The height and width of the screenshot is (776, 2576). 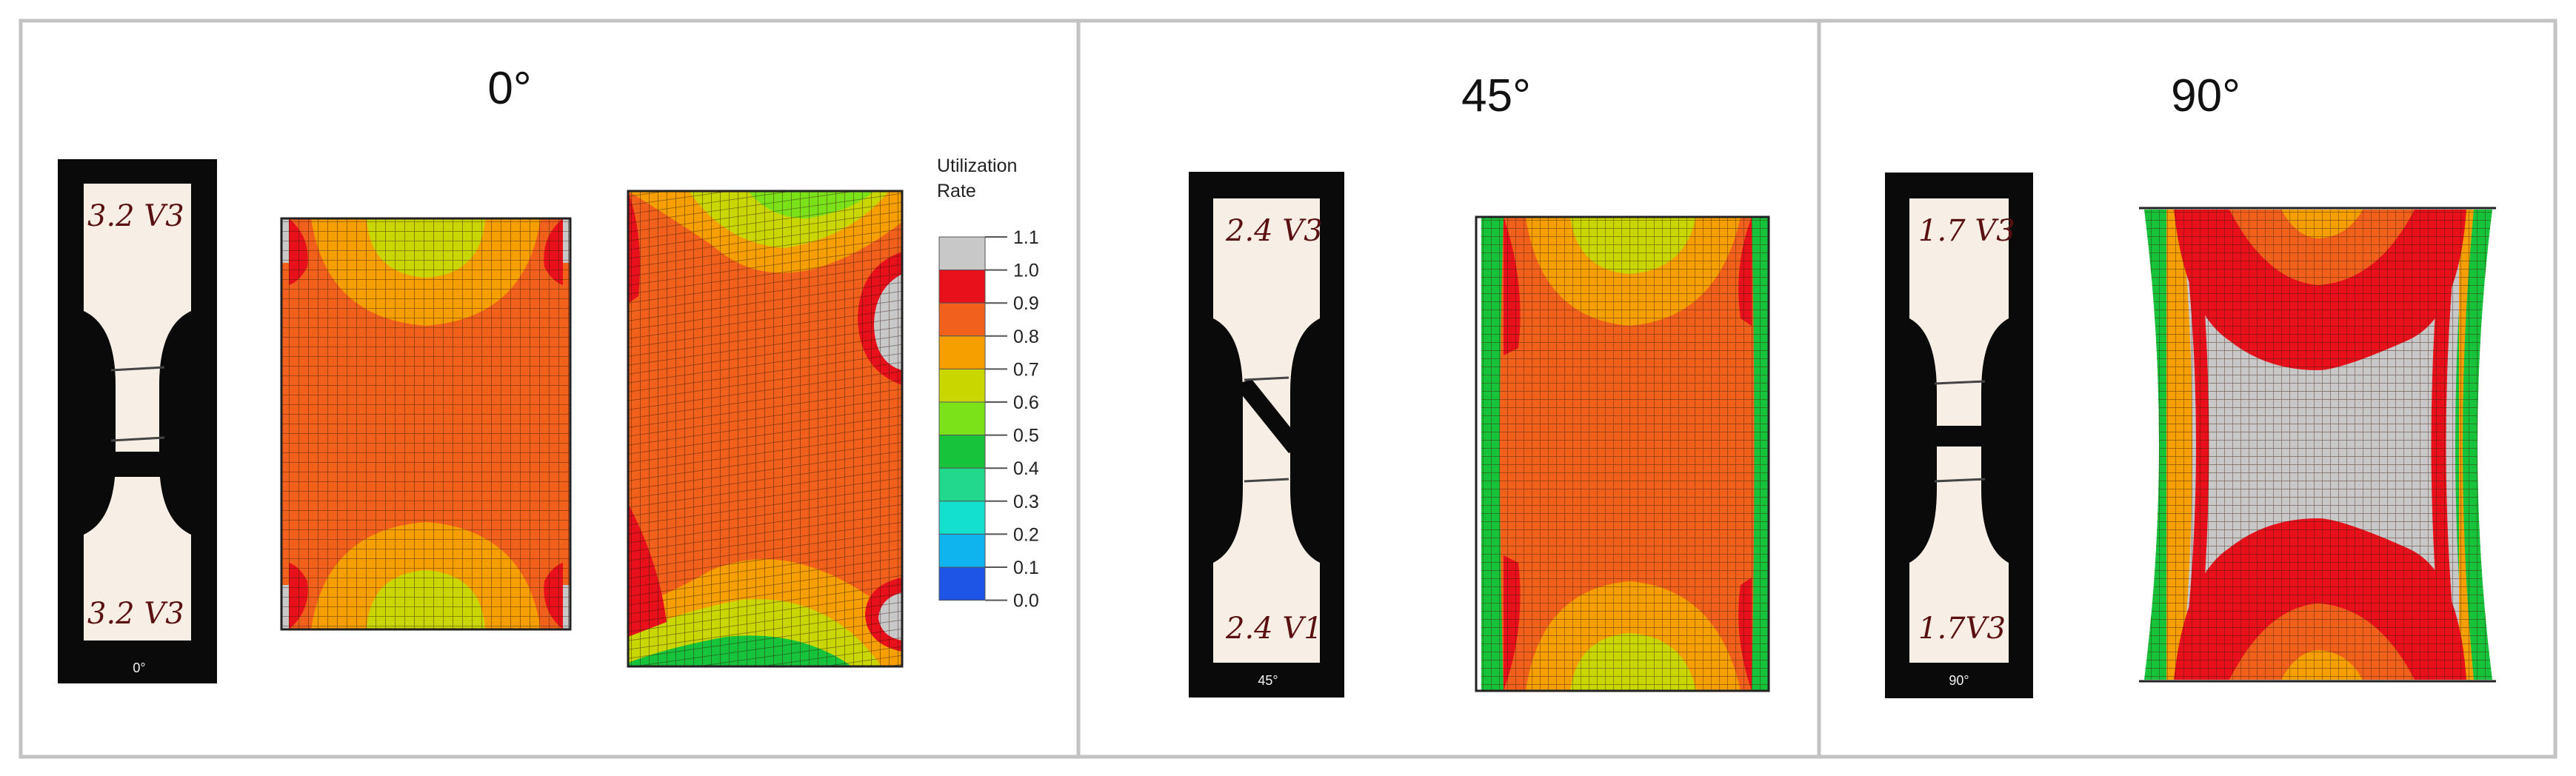 What do you see at coordinates (1026, 337) in the screenshot?
I see `legend-tick-label: 0.8` at bounding box center [1026, 337].